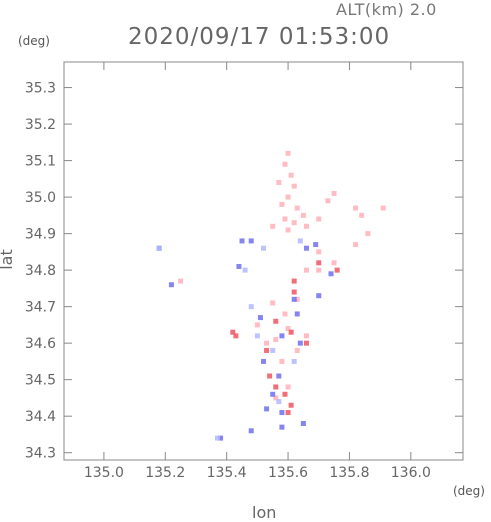  Describe the element at coordinates (40, 271) in the screenshot. I see `y-tick-label: 34.8` at that location.